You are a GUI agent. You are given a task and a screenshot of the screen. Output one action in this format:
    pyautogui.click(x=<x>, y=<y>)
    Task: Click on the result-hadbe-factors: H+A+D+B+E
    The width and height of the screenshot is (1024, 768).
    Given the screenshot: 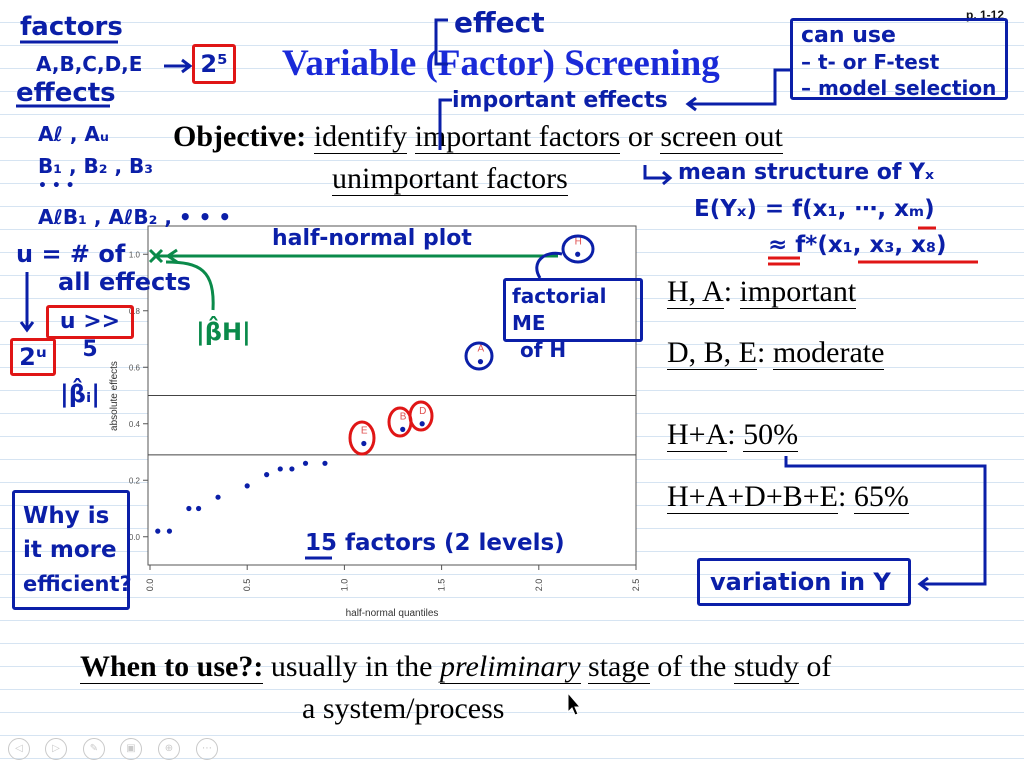 What is the action you would take?
    pyautogui.click(x=753, y=497)
    